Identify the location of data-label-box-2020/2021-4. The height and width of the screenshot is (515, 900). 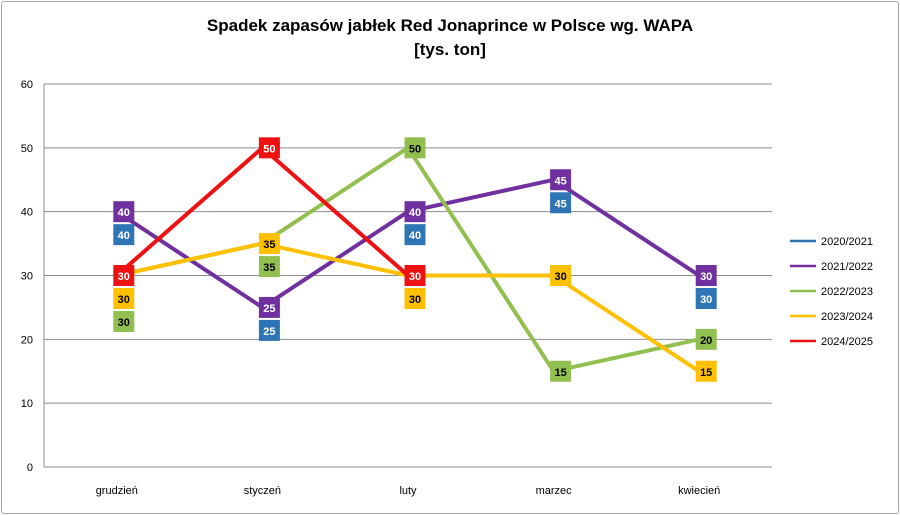
(706, 298).